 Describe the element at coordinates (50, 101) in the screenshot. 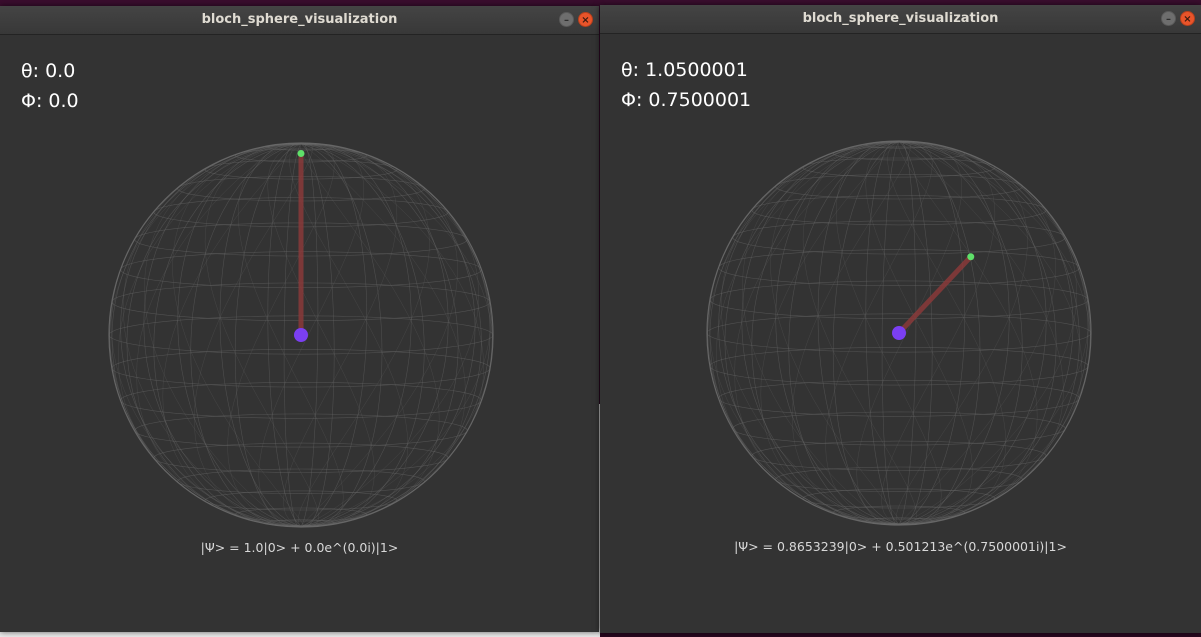

I see `phi-readout: Φ: 0.0` at that location.